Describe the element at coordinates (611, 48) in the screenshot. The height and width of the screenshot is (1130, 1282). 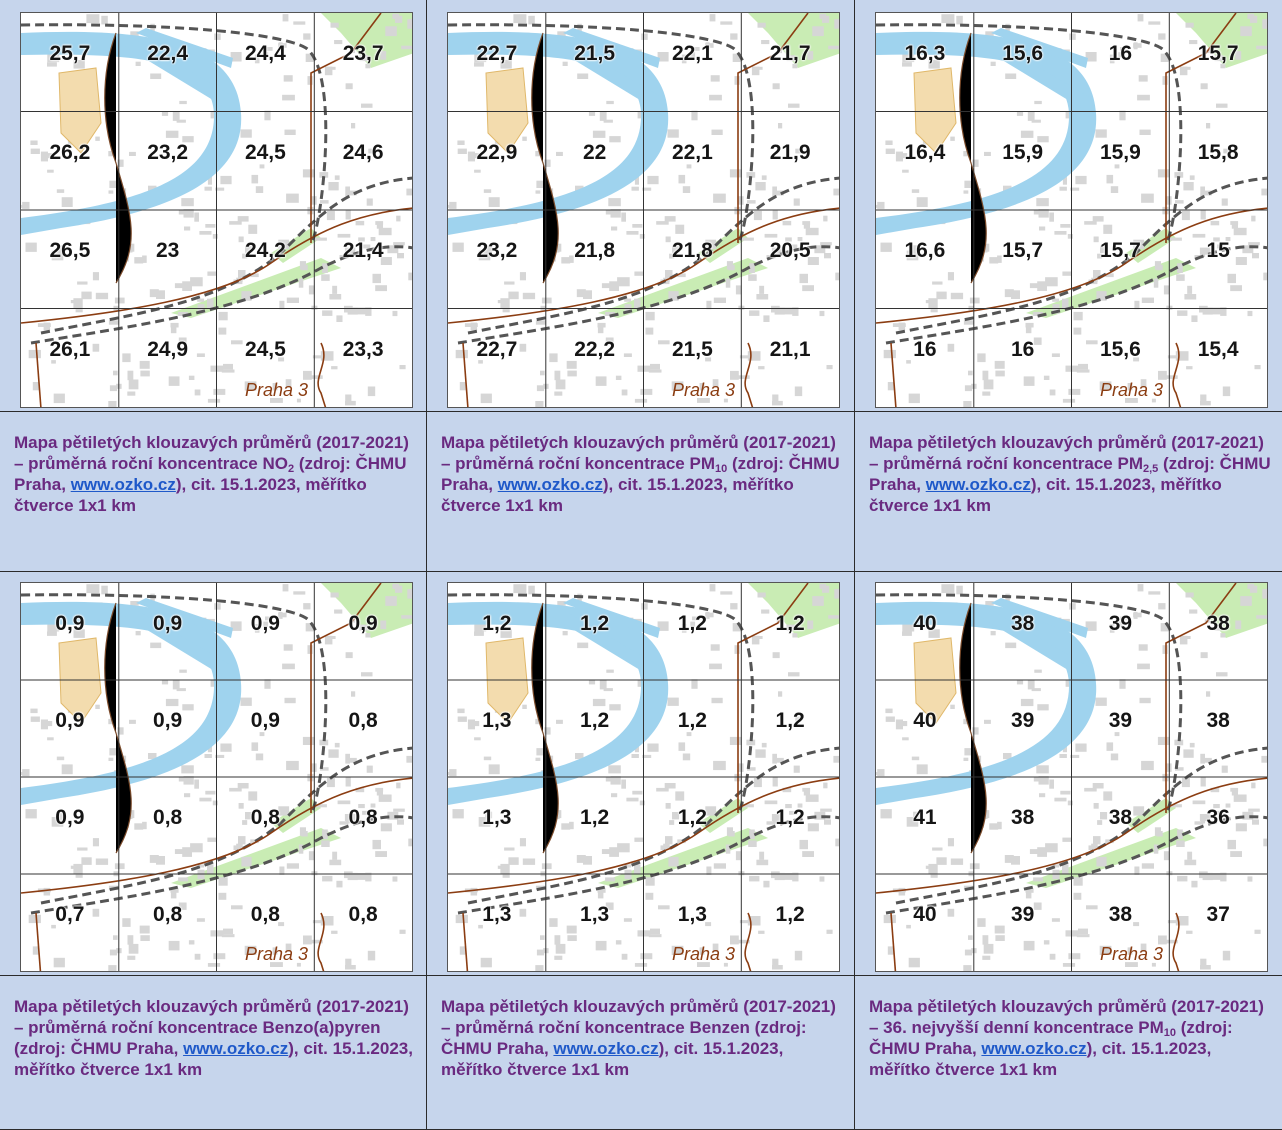
I see `river-harbour` at that location.